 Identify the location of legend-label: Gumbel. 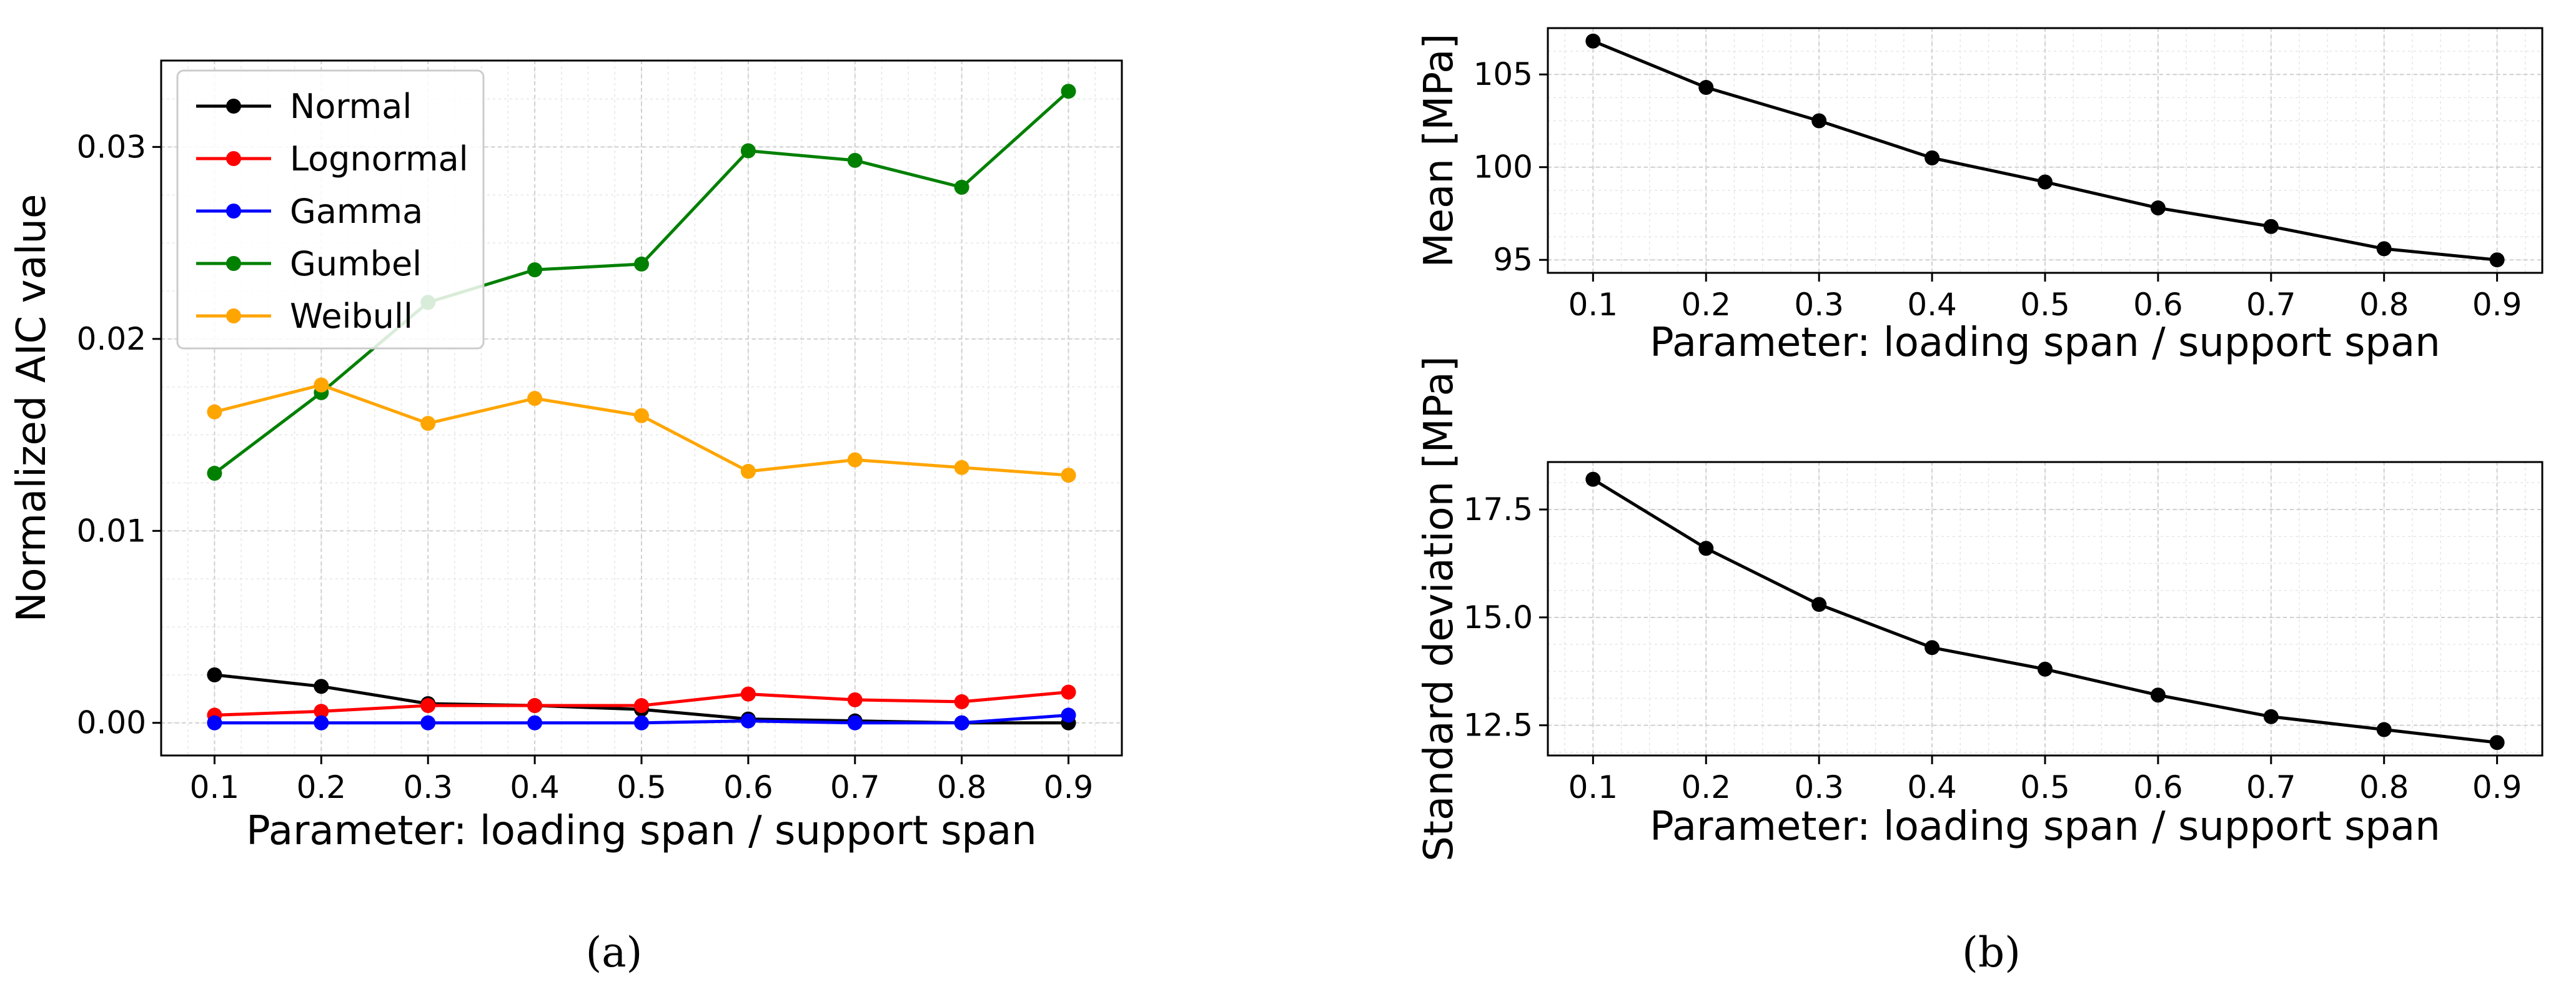
(356, 263).